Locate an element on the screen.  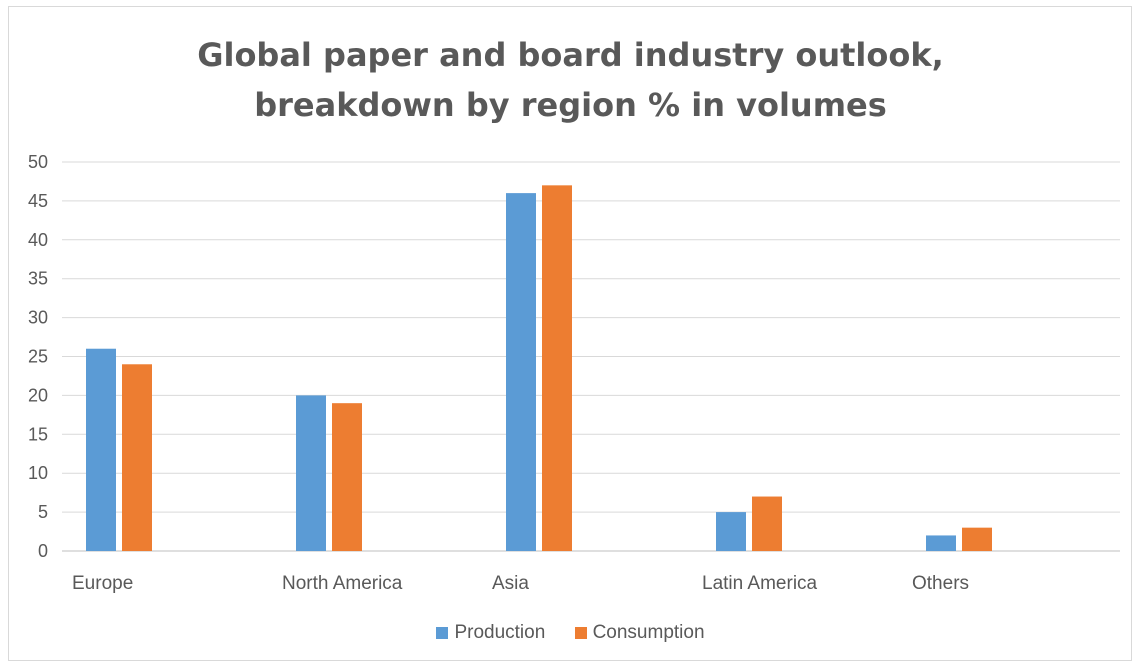
legend-swatch-consumption is located at coordinates (580, 633).